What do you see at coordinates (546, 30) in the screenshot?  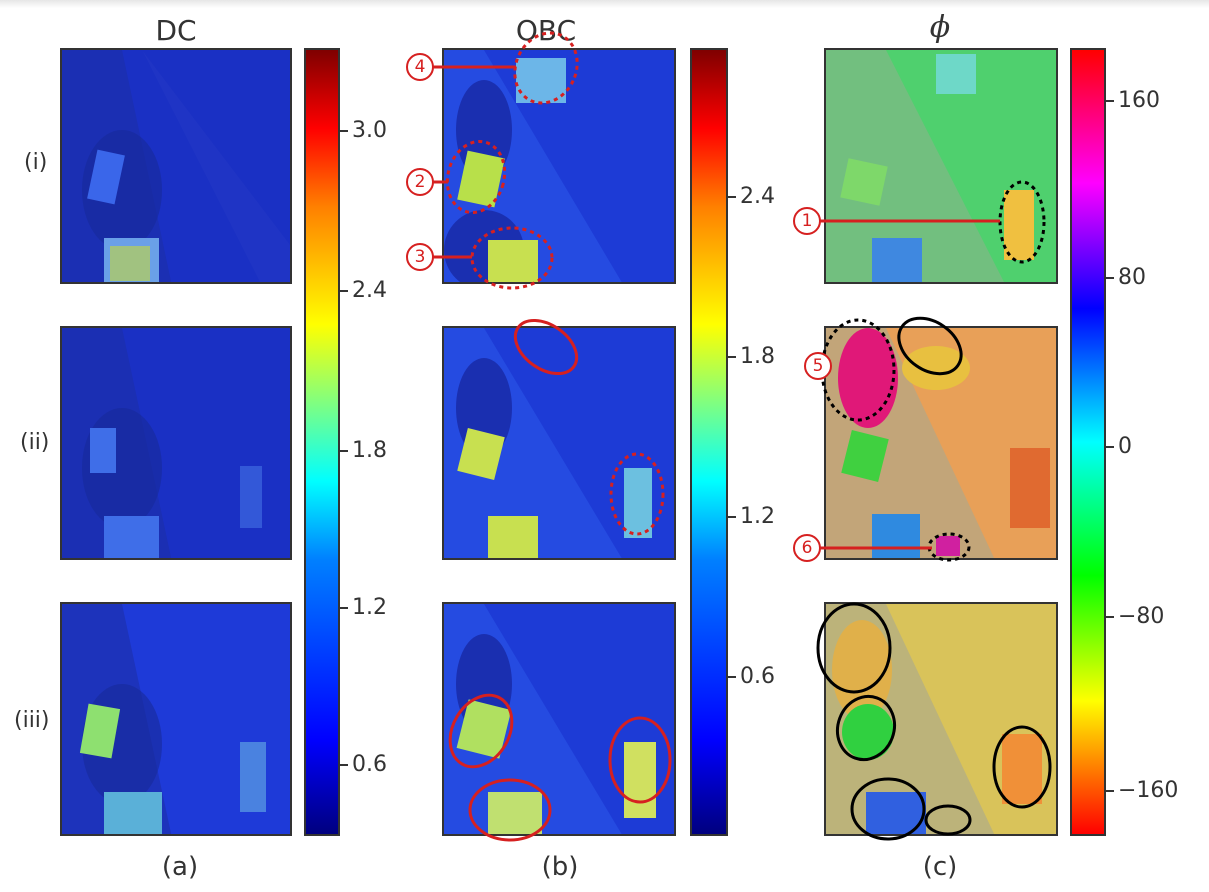 I see `column-title-obc: OBC` at bounding box center [546, 30].